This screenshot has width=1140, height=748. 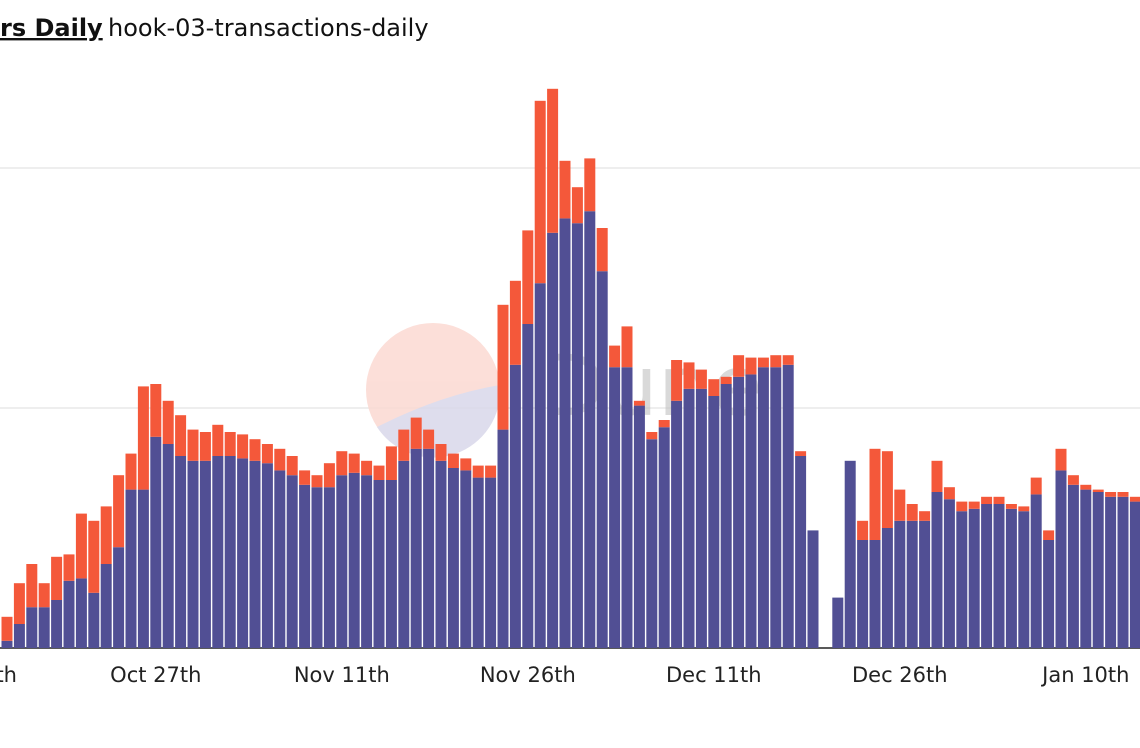 What do you see at coordinates (8, 675) in the screenshot?
I see `x-tick-label: th` at bounding box center [8, 675].